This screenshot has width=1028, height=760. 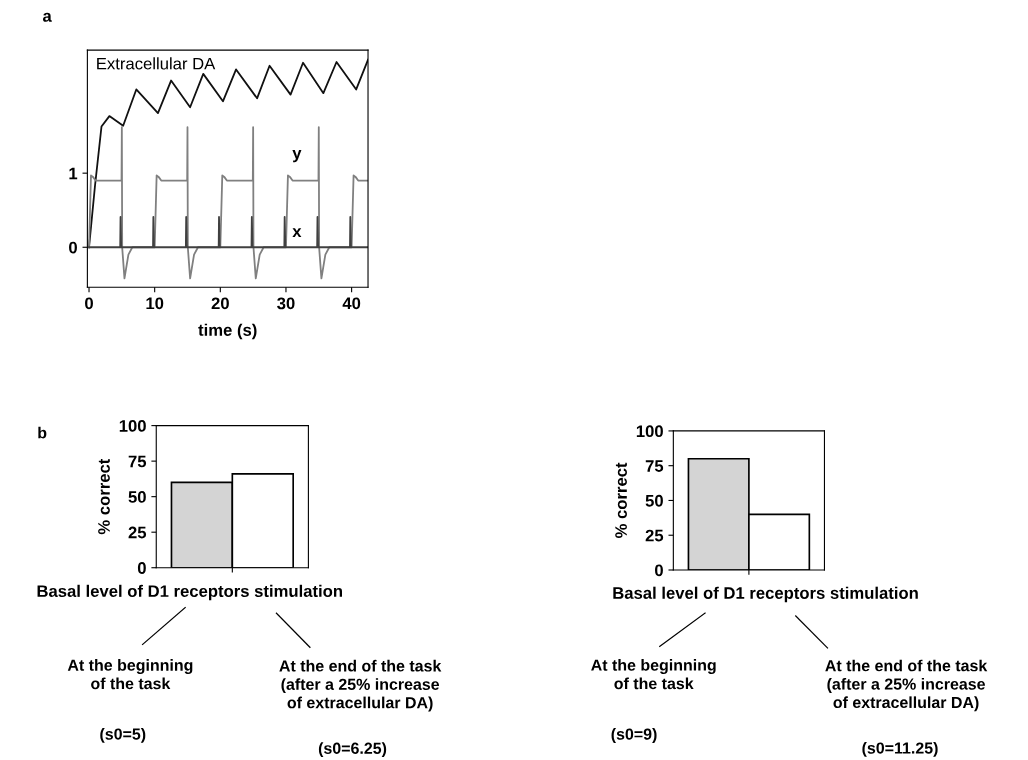 I want to click on y-tick-label: 1, so click(x=73, y=173).